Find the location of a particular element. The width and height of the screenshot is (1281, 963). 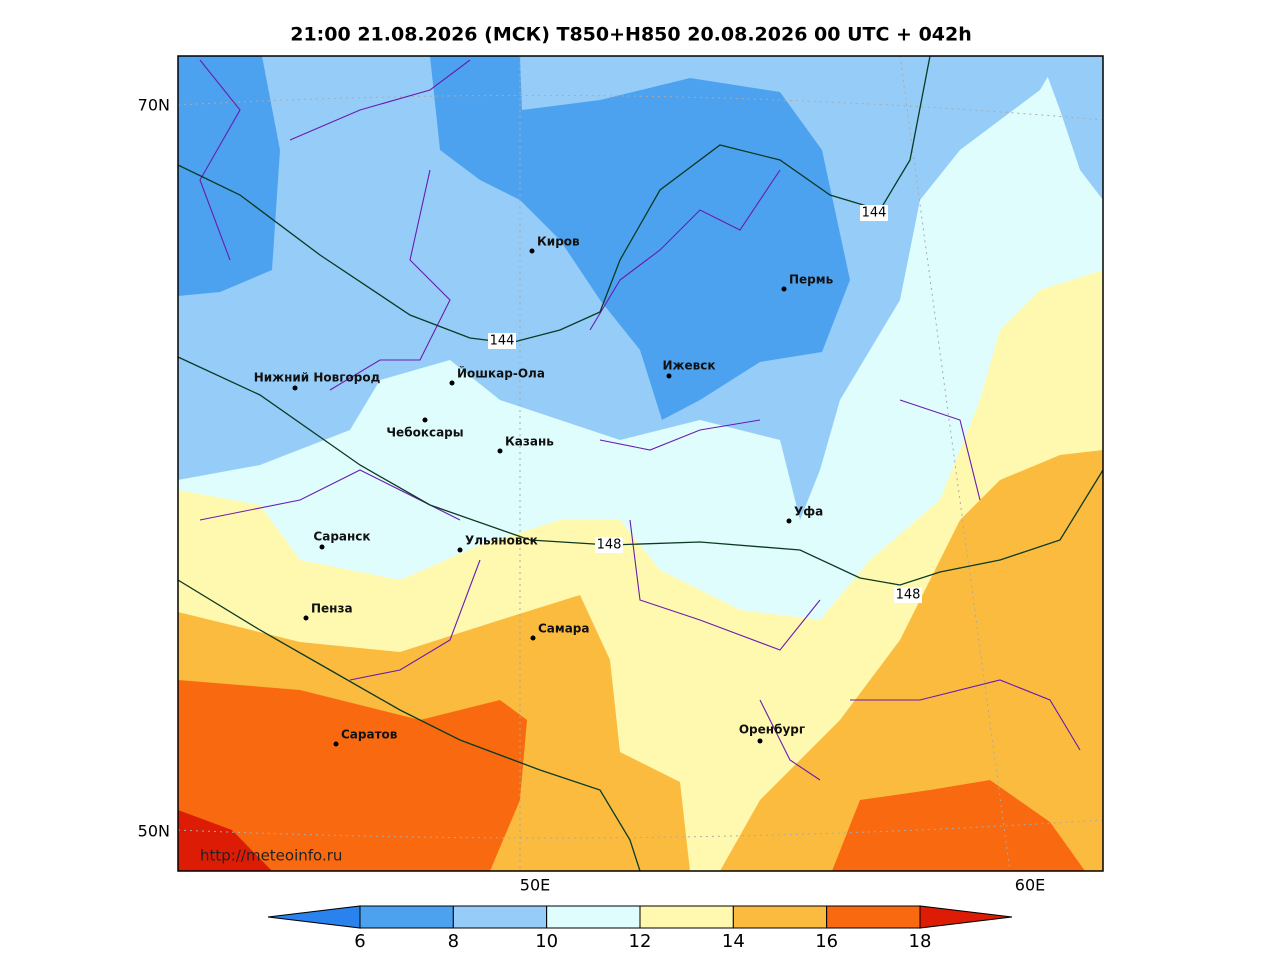

city-label: Саранск is located at coordinates (341, 537).